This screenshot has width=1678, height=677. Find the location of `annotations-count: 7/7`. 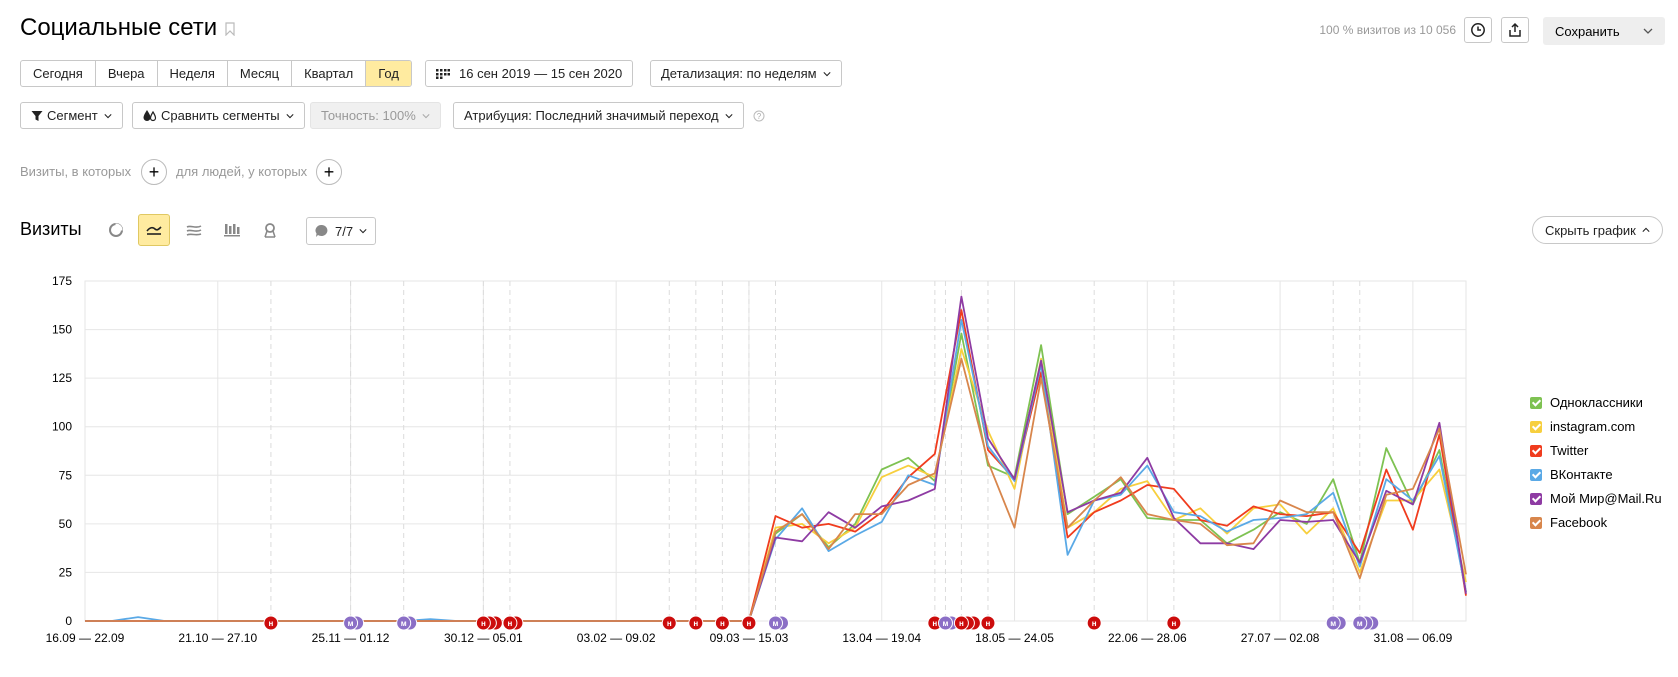

annotations-count: 7/7 is located at coordinates (344, 231).